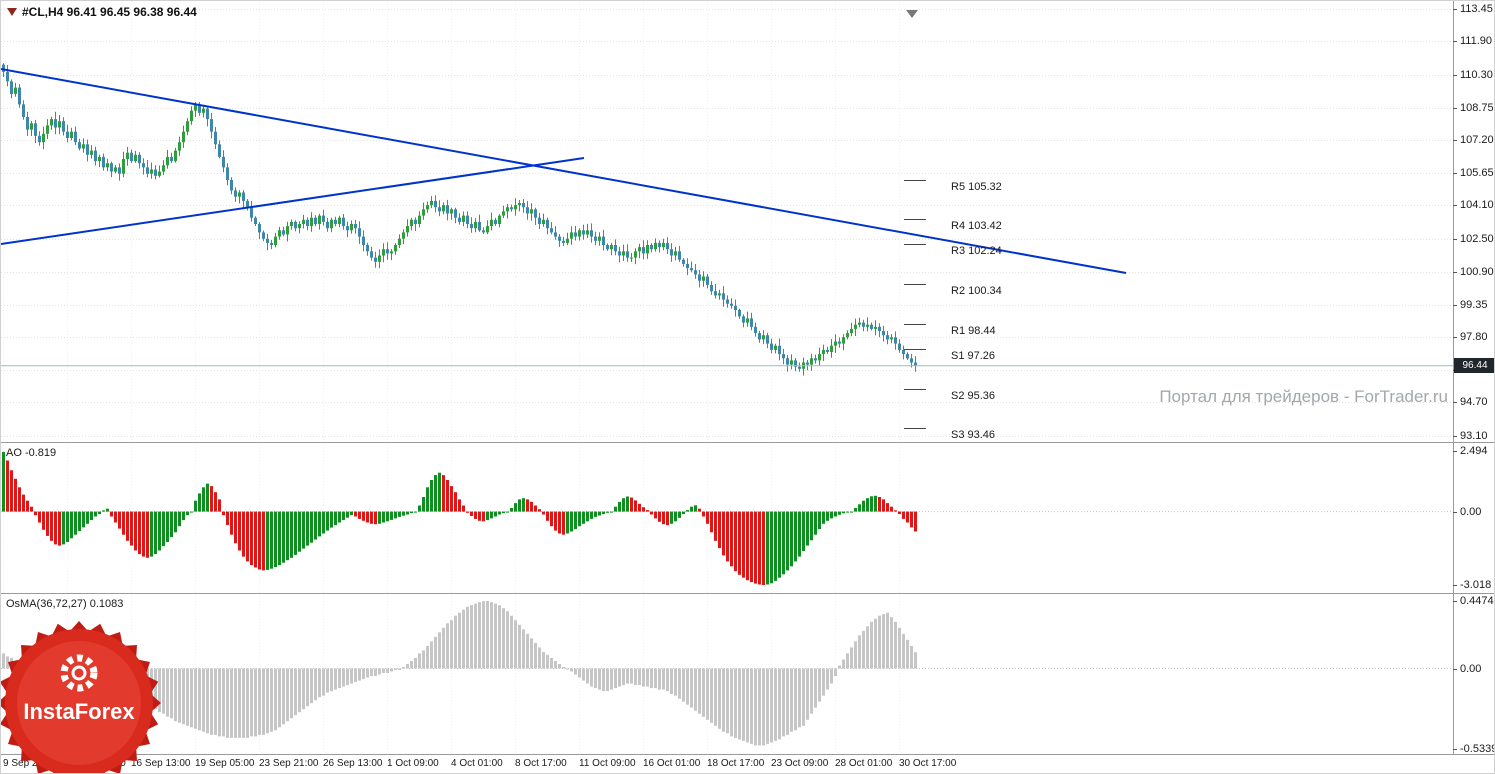 The width and height of the screenshot is (1495, 774). What do you see at coordinates (864, 763) in the screenshot?
I see `time-tick-label: 28 Oct 01:00` at bounding box center [864, 763].